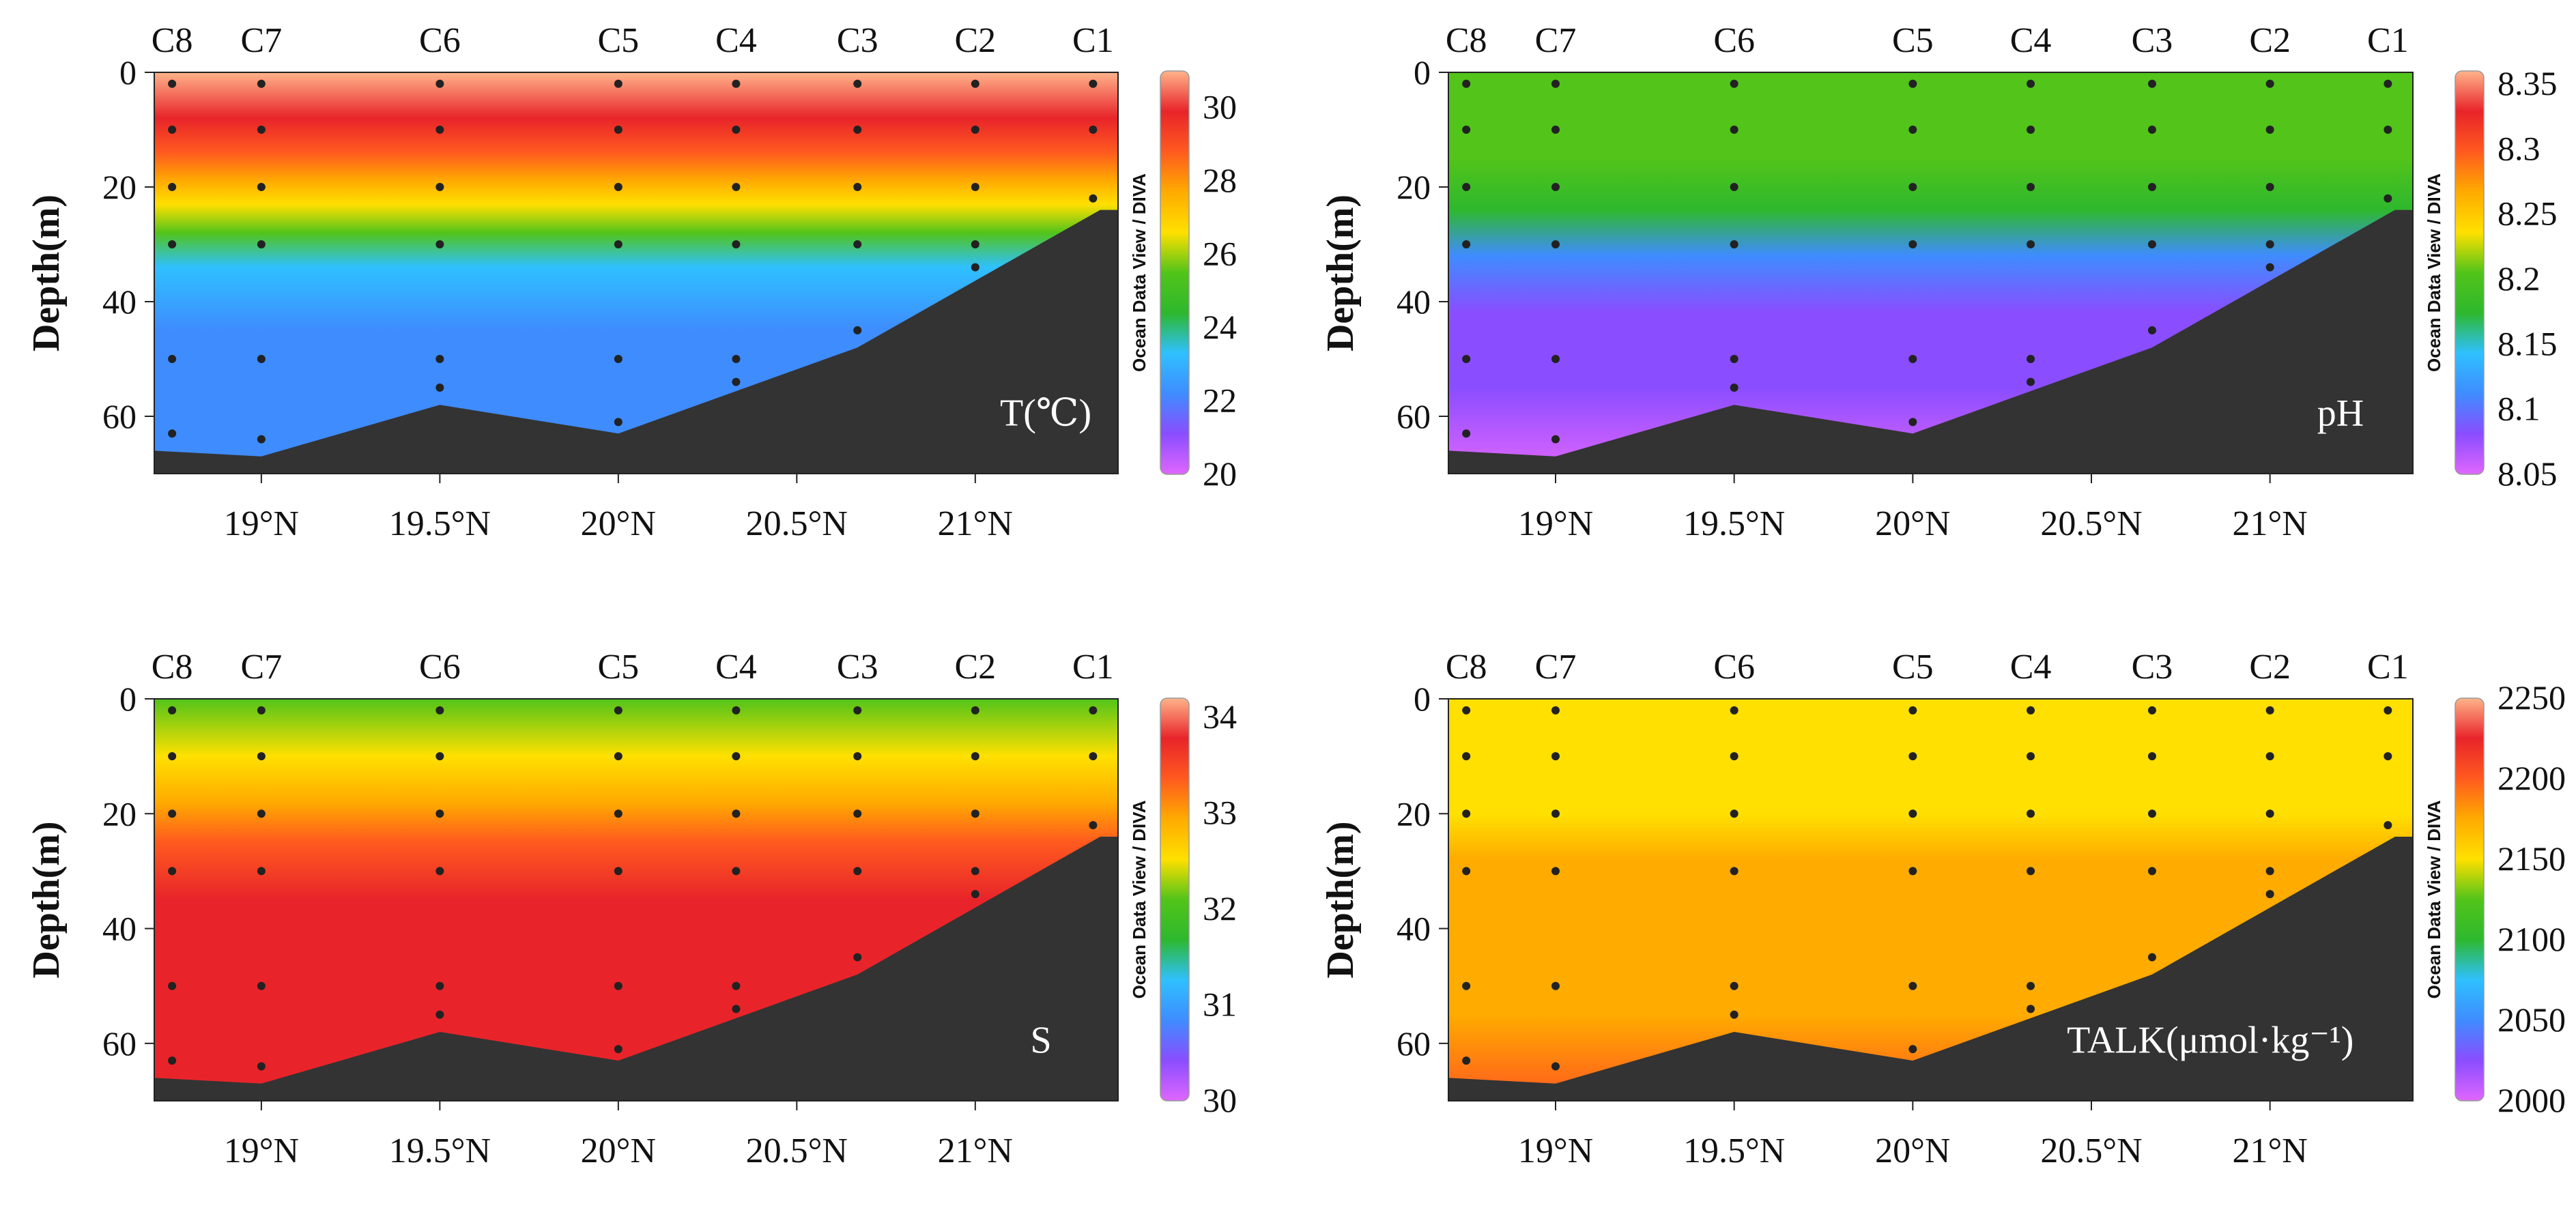  I want to click on colorbar-tick-label: 2100, so click(2532, 939).